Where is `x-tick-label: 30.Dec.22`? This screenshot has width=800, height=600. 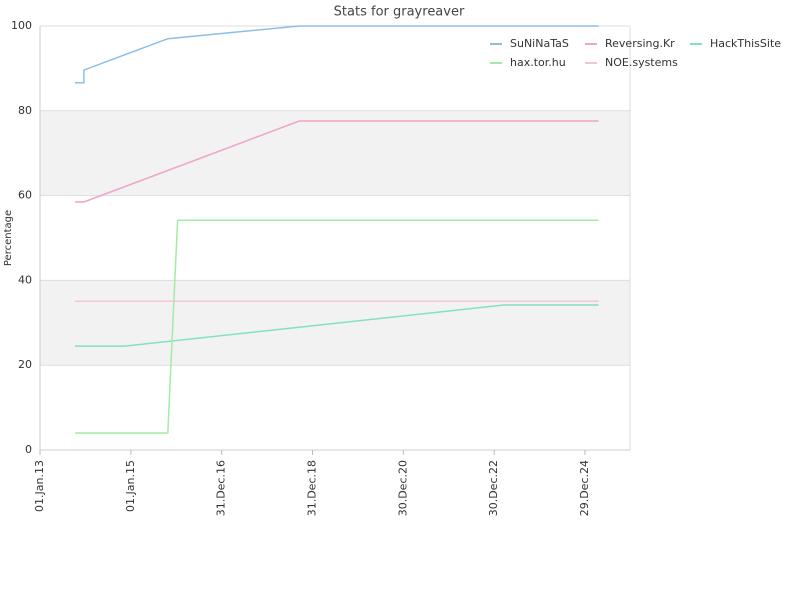
x-tick-label: 30.Dec.22 is located at coordinates (493, 488).